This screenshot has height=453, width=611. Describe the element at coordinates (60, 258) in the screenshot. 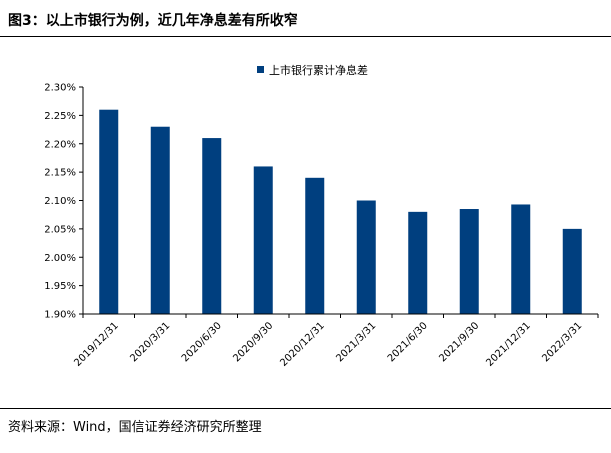

I see `y-tick-label: 2.00%` at that location.